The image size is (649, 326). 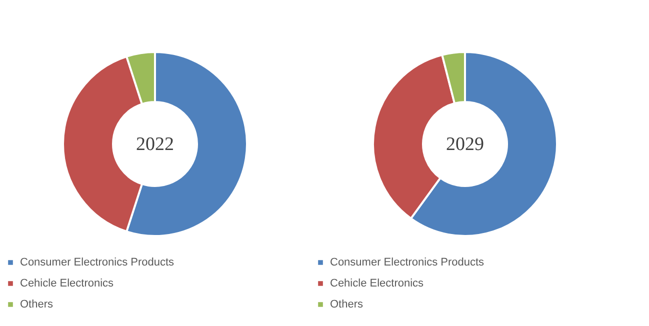 What do you see at coordinates (465, 144) in the screenshot?
I see `text: 2029` at bounding box center [465, 144].